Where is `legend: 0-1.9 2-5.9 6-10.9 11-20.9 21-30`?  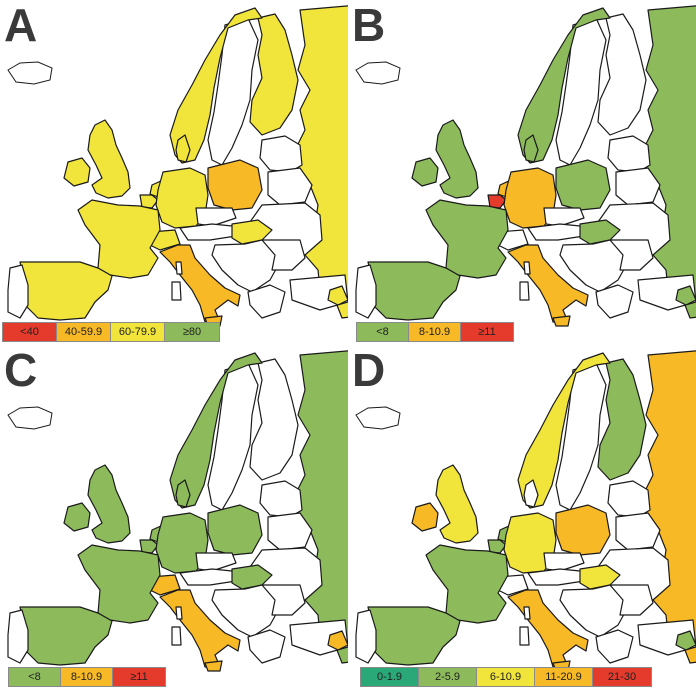 legend: 0-1.9 2-5.9 6-10.9 11-20.9 21-30 is located at coordinates (506, 677).